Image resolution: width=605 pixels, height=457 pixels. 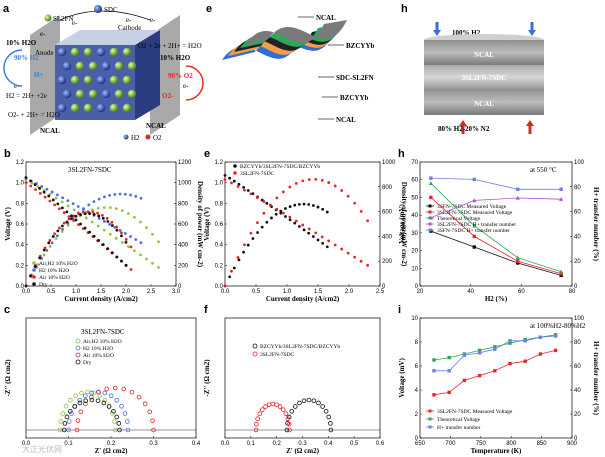 What do you see at coordinates (126, 292) in the screenshot?
I see `x-tick-label: 2.0` at bounding box center [126, 292].